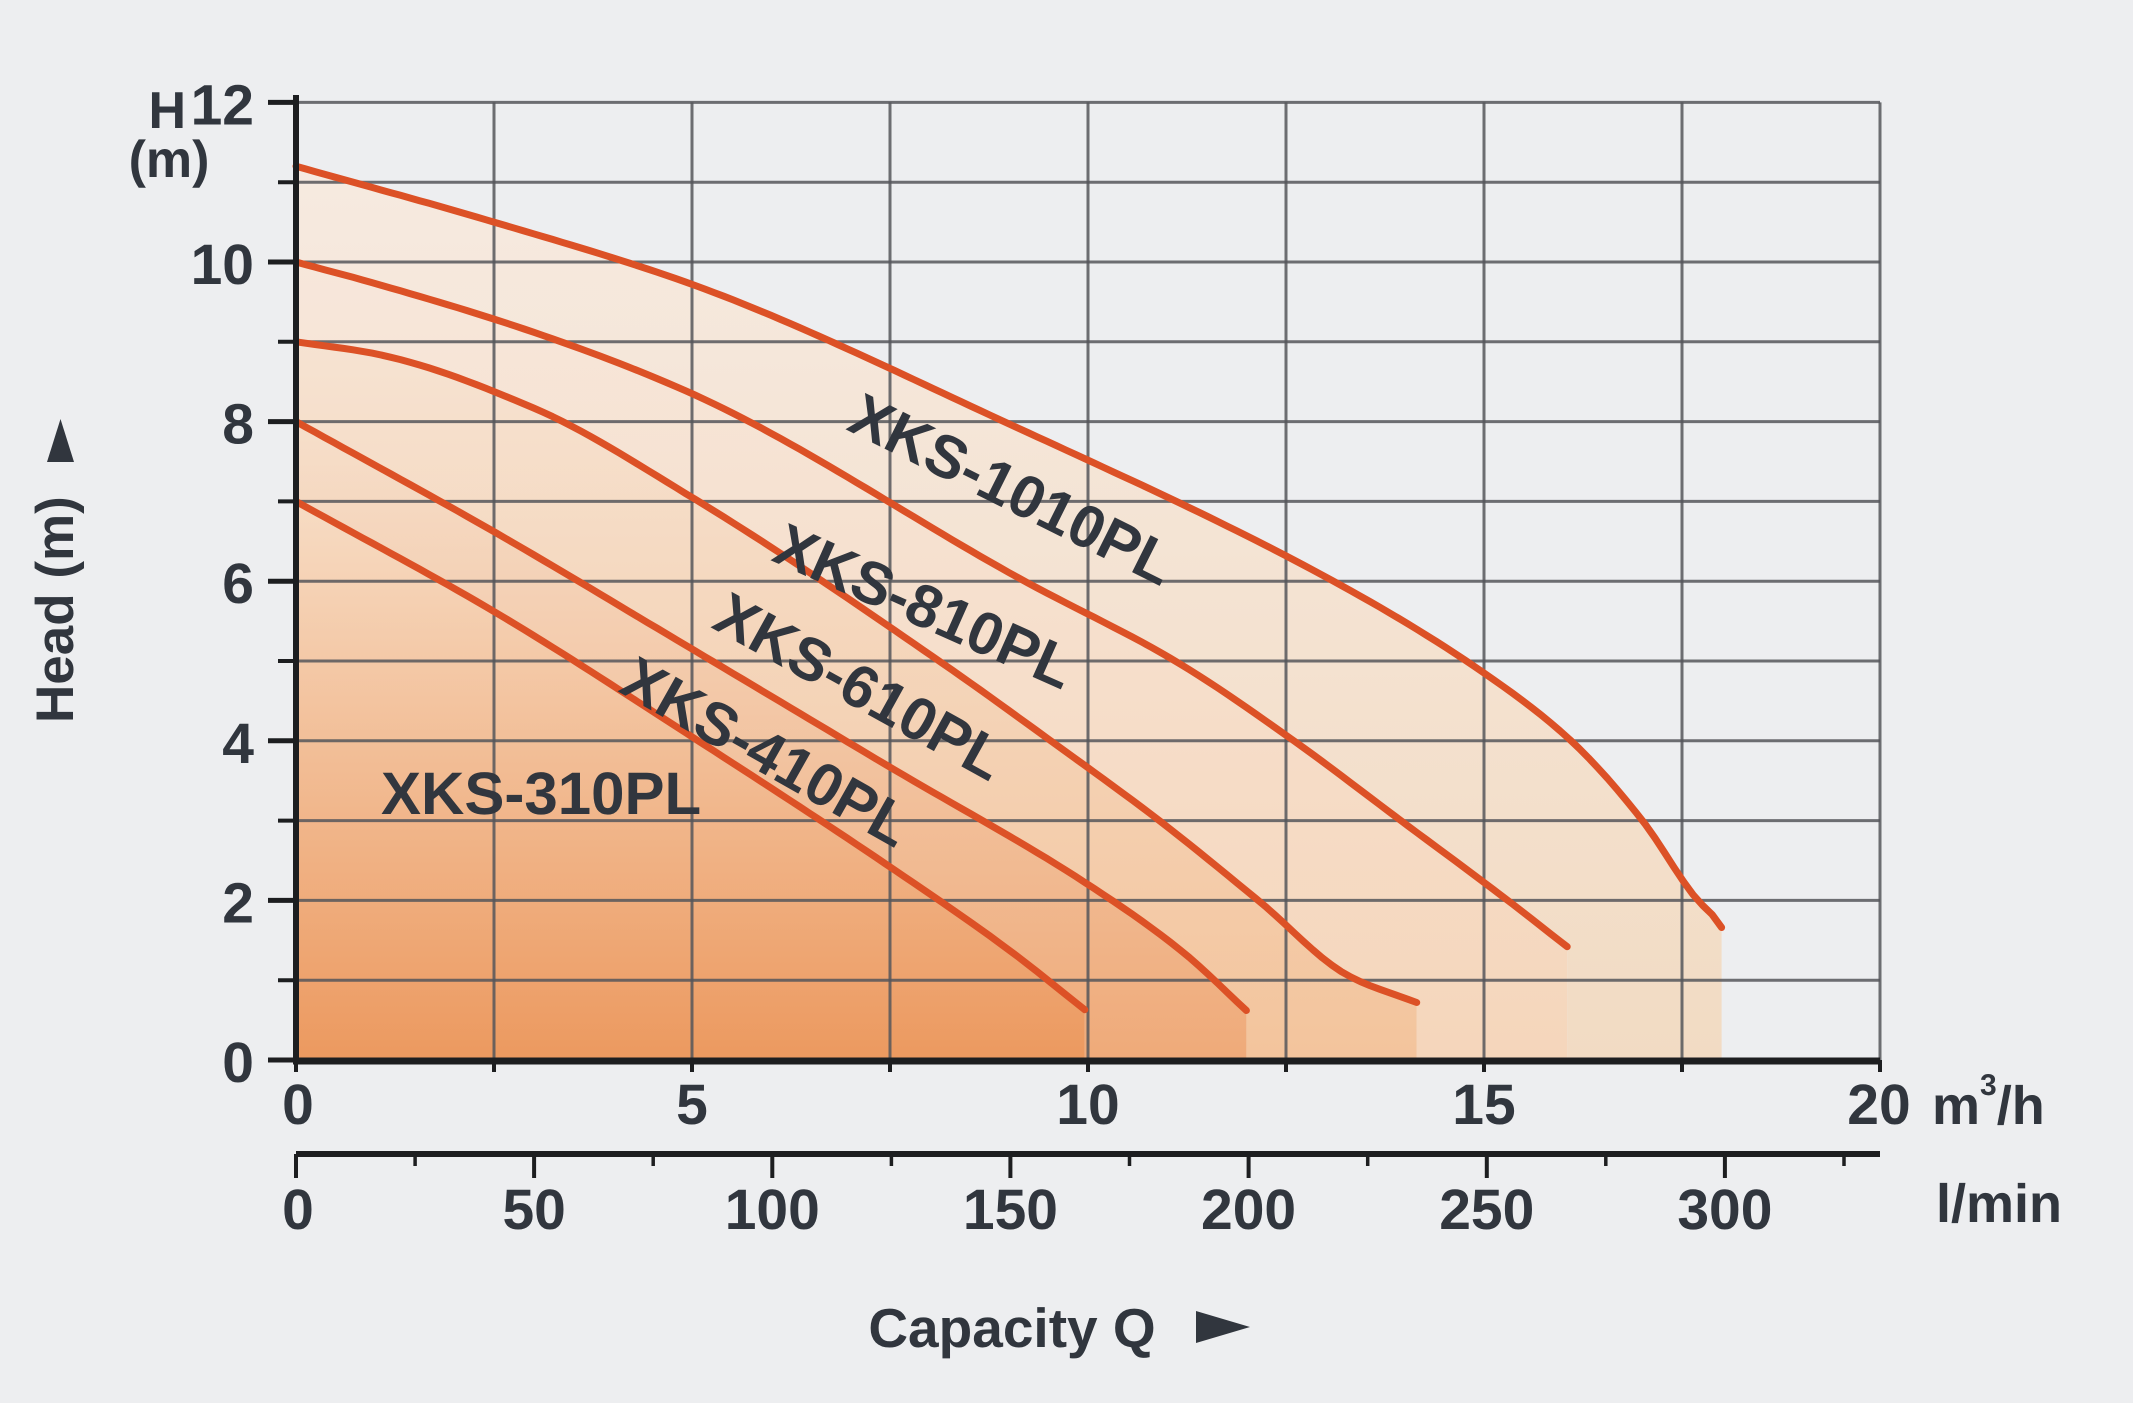 The height and width of the screenshot is (1403, 2133). I want to click on svg-text: (m), so click(169, 160).